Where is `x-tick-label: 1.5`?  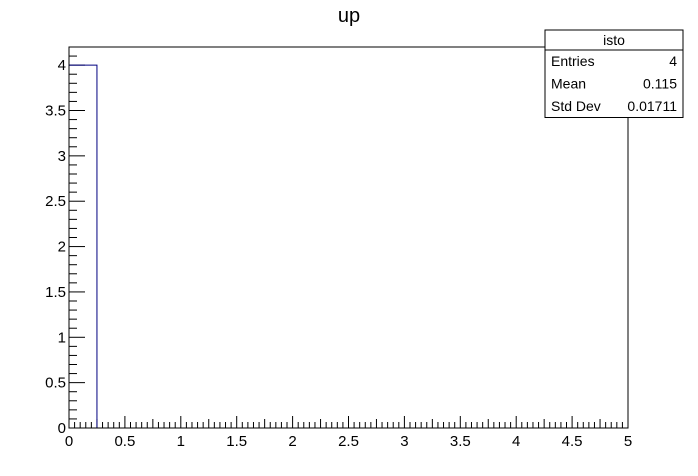 x-tick-label: 1.5 is located at coordinates (236, 441).